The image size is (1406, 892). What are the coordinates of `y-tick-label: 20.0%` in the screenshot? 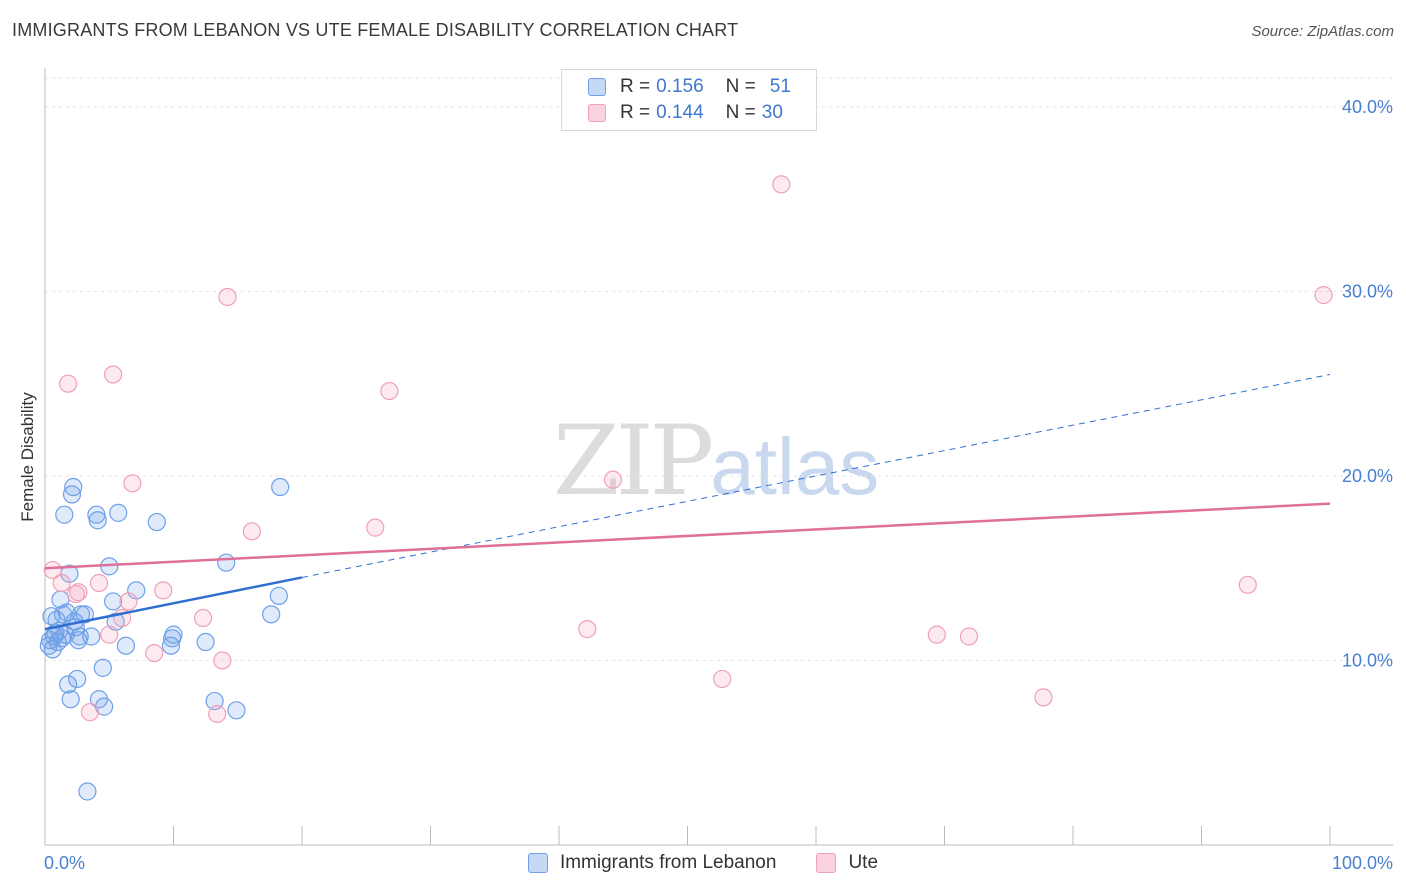 It's located at (1367, 476).